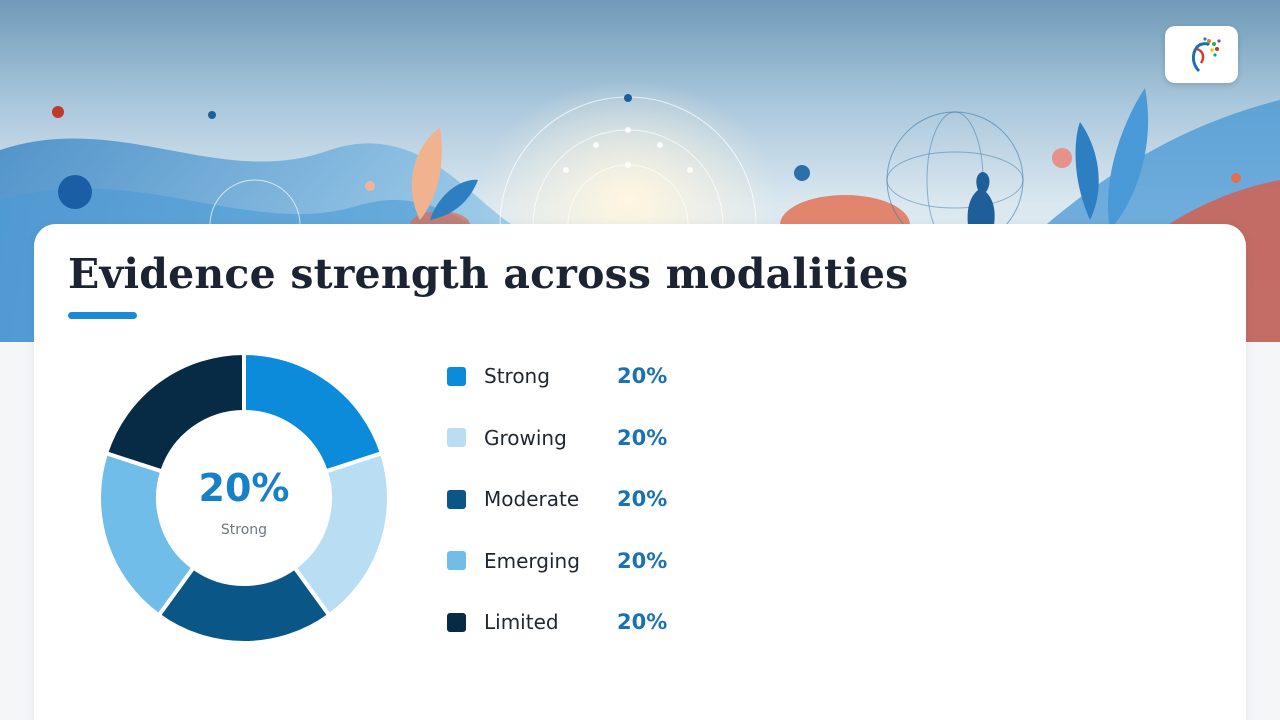 The image size is (1280, 720). What do you see at coordinates (577, 438) in the screenshot?
I see `legend-item-growing: Growing 20%` at bounding box center [577, 438].